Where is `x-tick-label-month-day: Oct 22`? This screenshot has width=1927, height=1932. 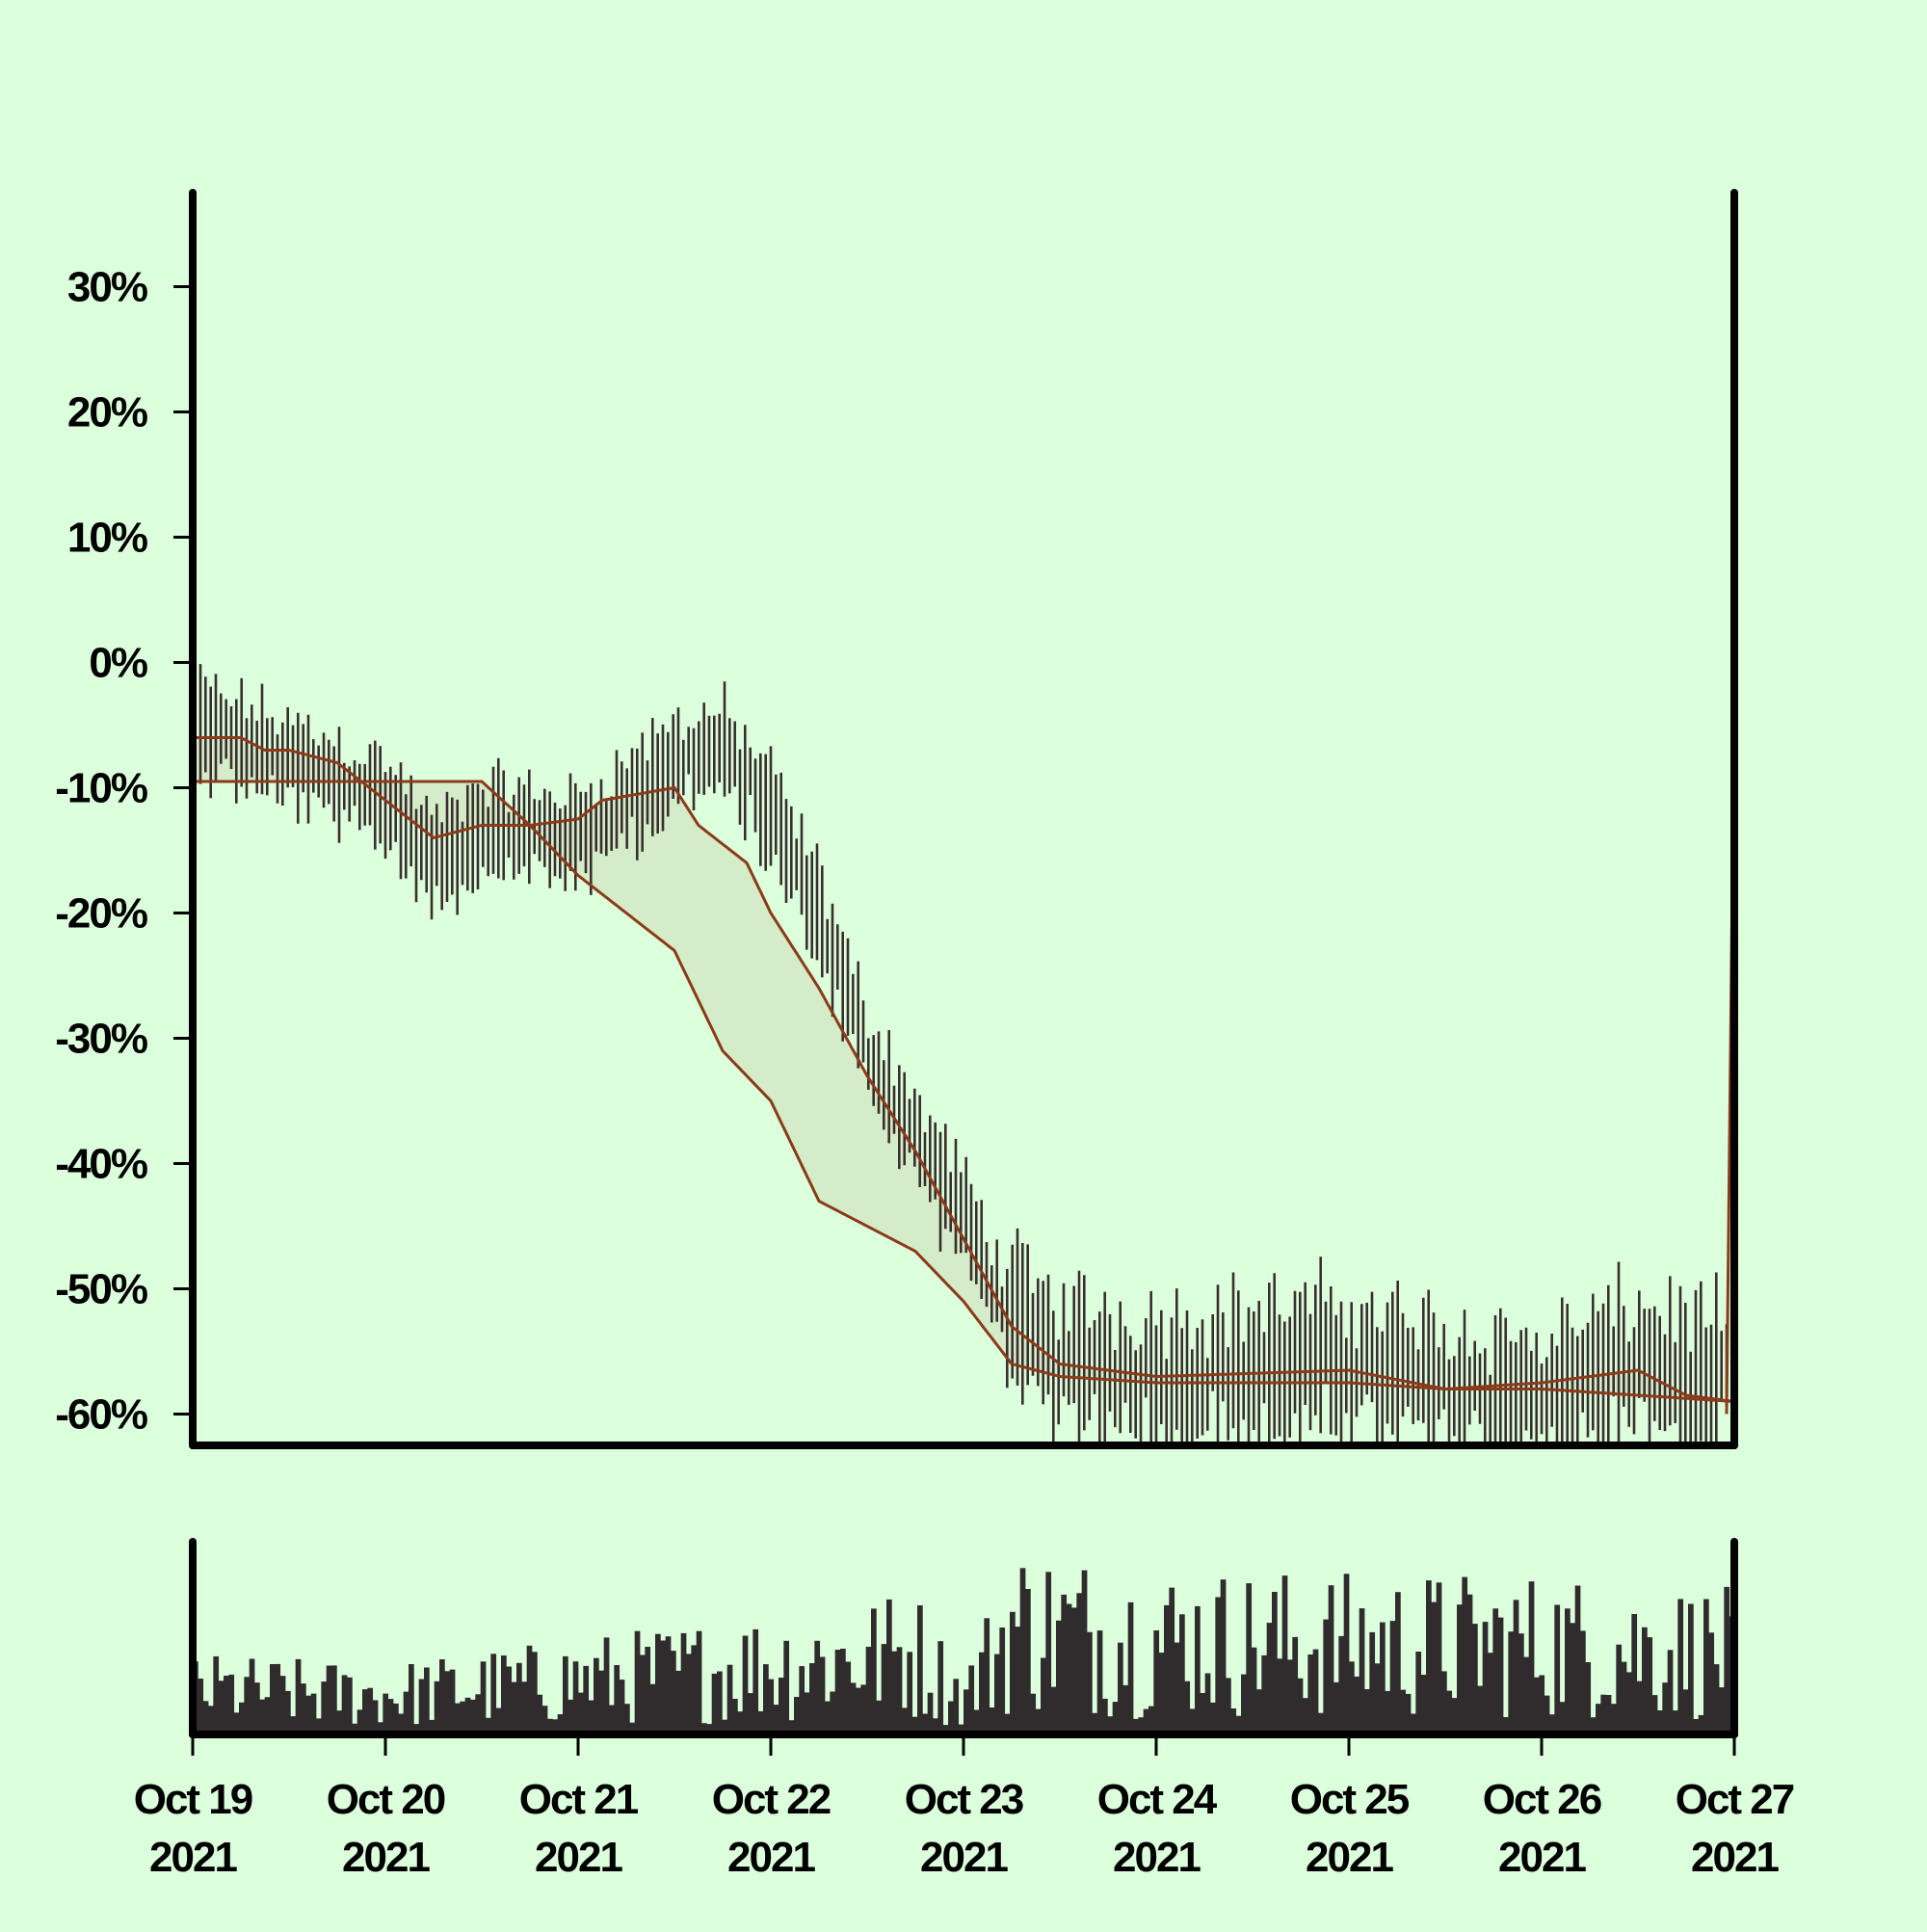
x-tick-label-month-day: Oct 22 is located at coordinates (772, 1799).